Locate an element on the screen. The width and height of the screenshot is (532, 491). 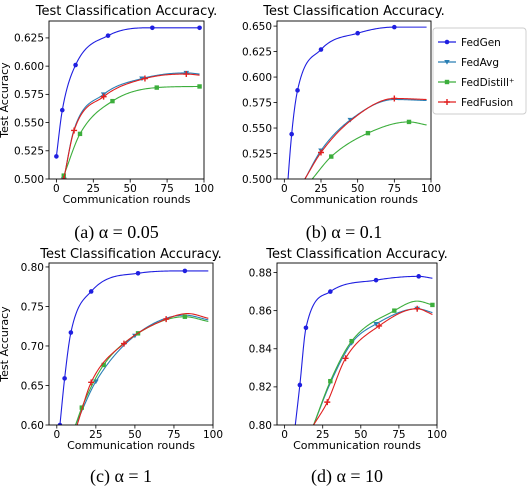
y-tick-label: 0.70 is located at coordinates (32, 347).